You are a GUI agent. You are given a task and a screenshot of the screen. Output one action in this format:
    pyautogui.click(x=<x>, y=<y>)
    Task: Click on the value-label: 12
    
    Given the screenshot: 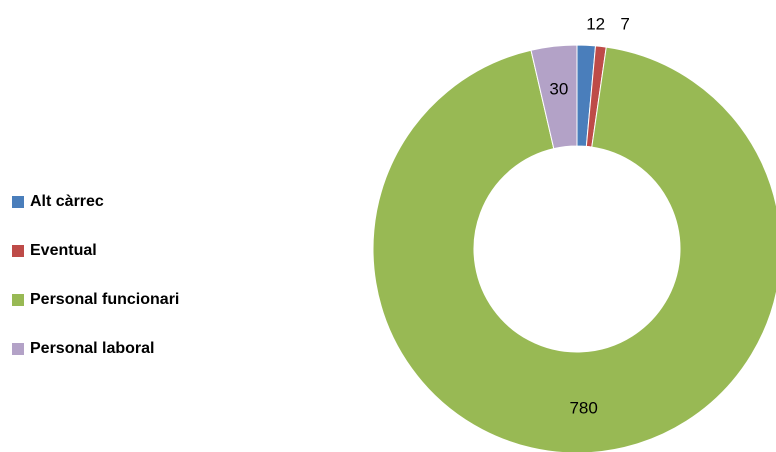 What is the action you would take?
    pyautogui.click(x=595, y=23)
    